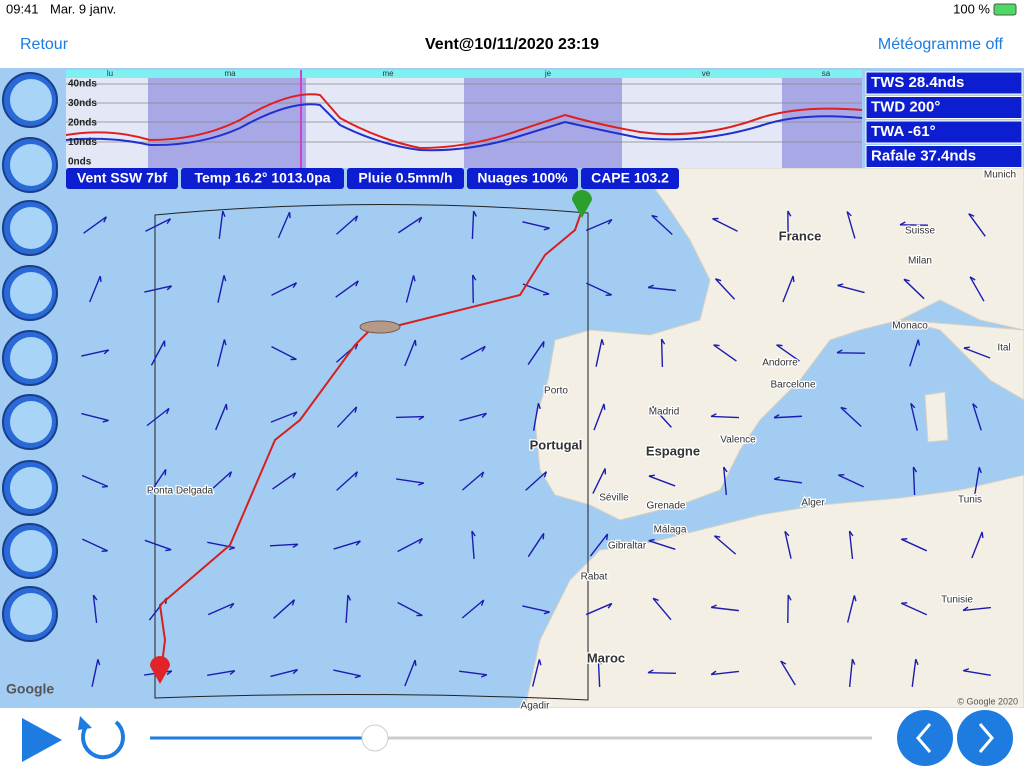 The image size is (1024, 773). Describe the element at coordinates (180, 491) in the screenshot. I see `map-label: Ponta Delgada` at that location.